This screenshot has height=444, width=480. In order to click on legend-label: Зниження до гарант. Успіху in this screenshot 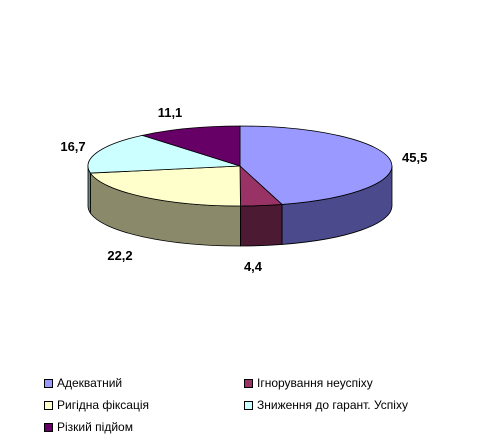, I will do `click(332, 405)`.